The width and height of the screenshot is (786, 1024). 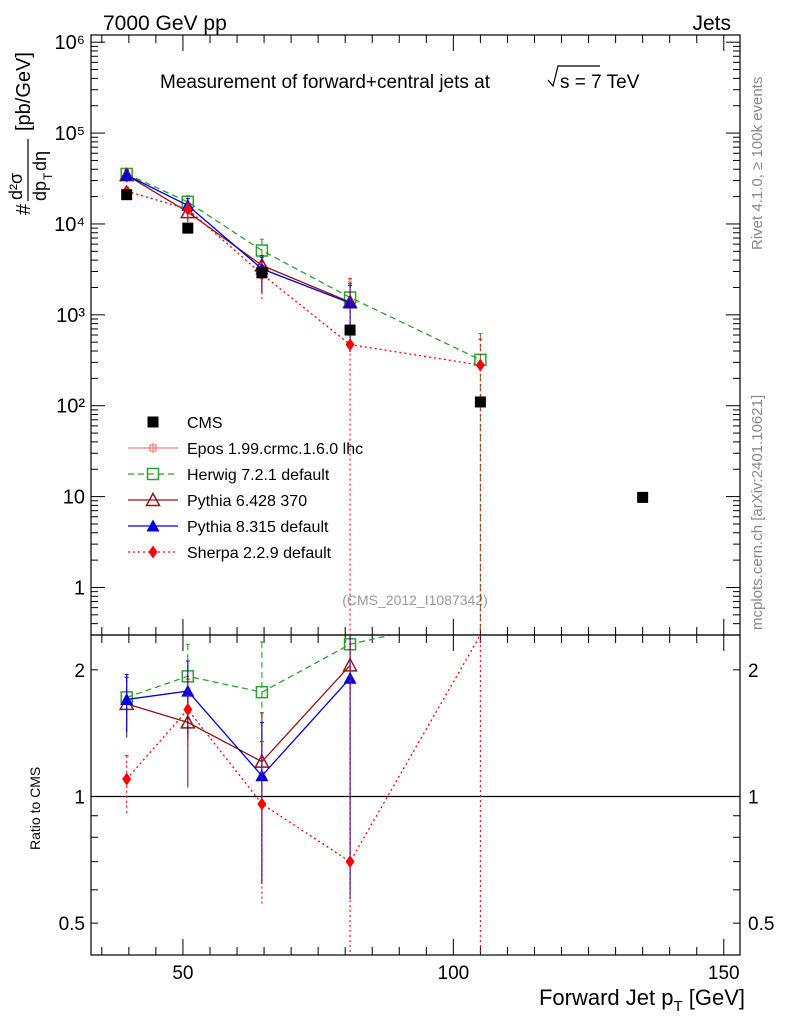 What do you see at coordinates (74, 498) in the screenshot?
I see `y-tick-label: 10` at bounding box center [74, 498].